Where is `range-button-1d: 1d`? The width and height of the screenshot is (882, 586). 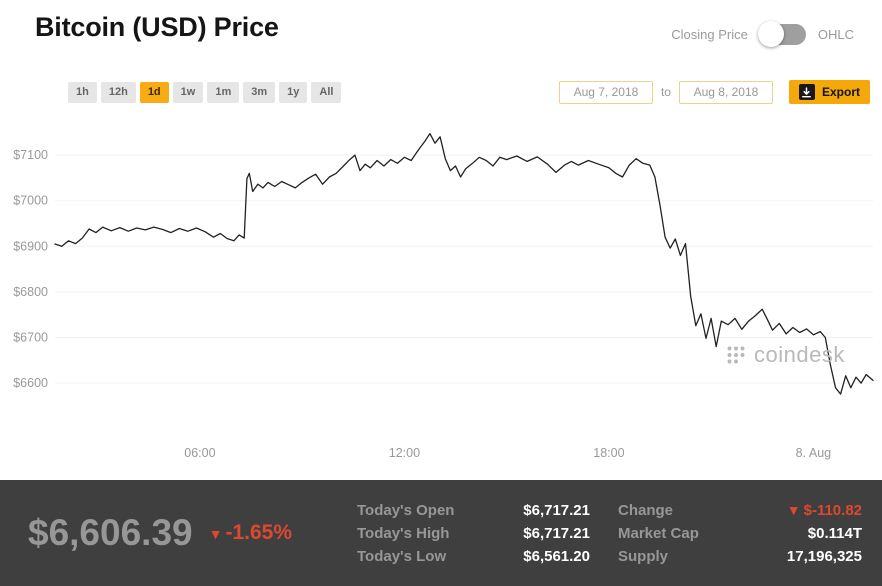 range-button-1d: 1d is located at coordinates (154, 92).